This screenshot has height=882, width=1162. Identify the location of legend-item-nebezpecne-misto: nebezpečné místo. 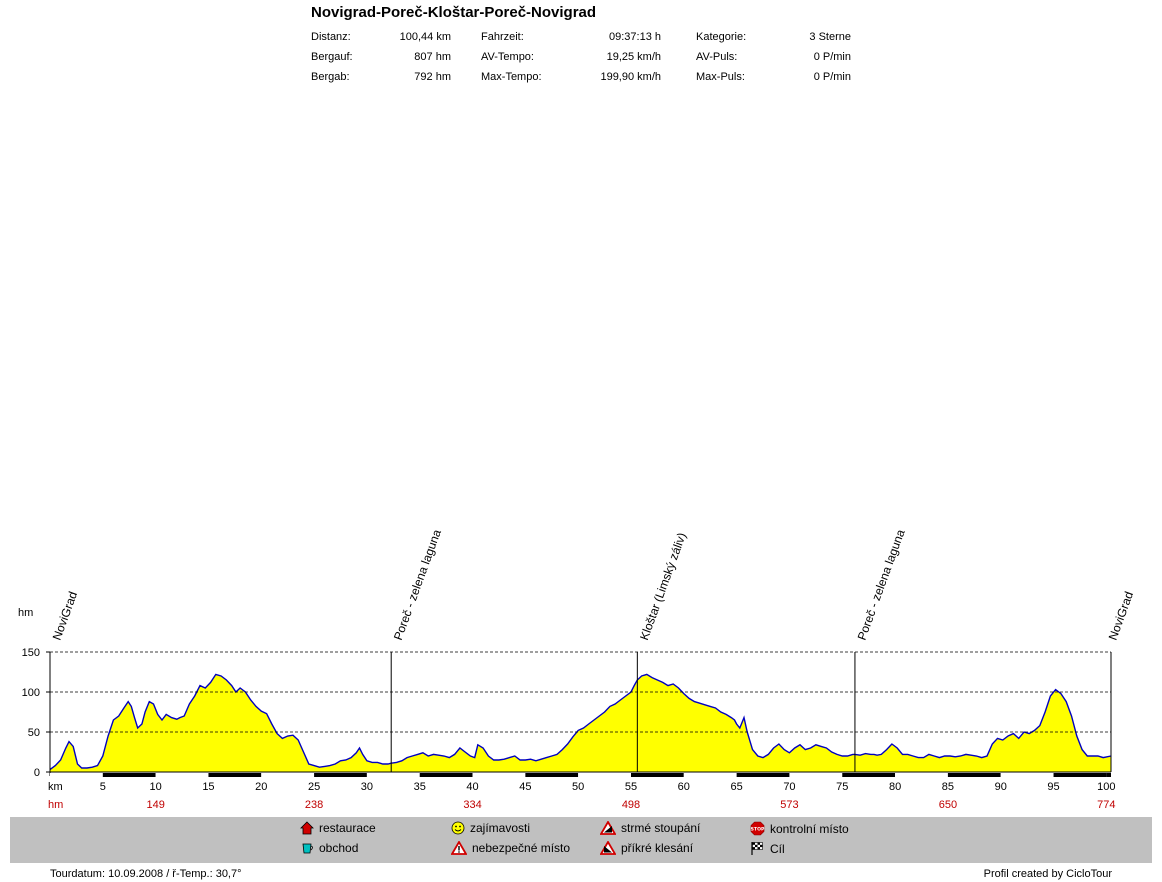
(510, 848).